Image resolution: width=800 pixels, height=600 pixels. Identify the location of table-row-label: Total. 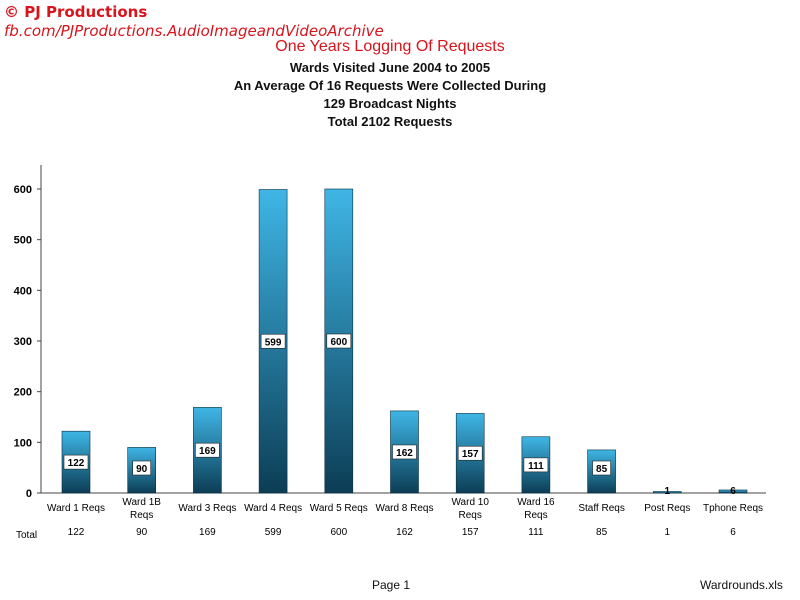
(26, 535).